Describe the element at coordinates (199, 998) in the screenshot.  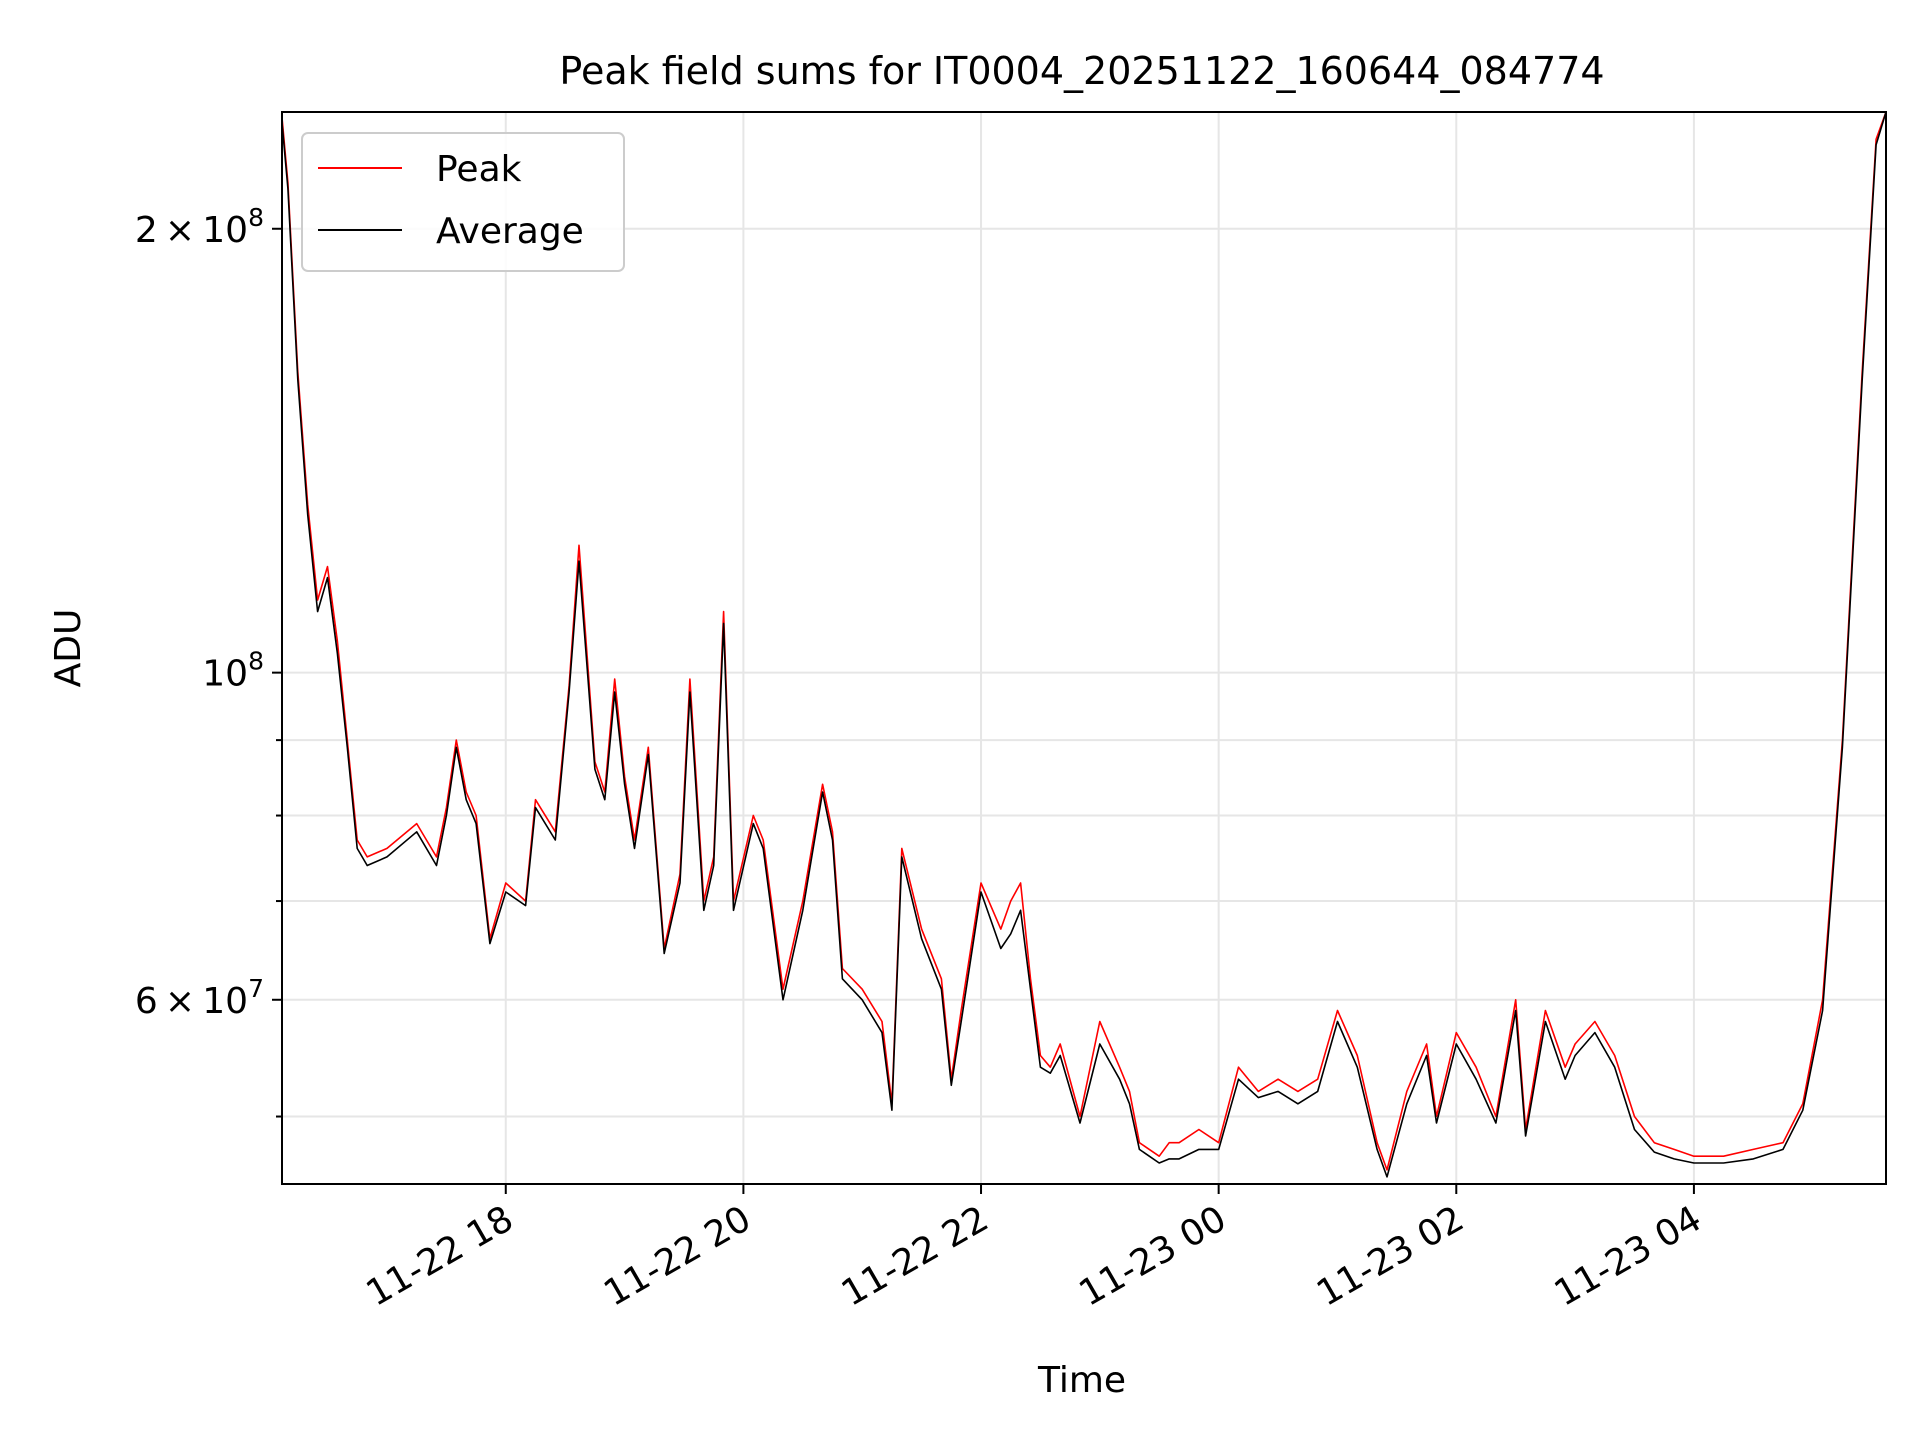
I see `y-tick-label: 6 × 10⁷` at that location.